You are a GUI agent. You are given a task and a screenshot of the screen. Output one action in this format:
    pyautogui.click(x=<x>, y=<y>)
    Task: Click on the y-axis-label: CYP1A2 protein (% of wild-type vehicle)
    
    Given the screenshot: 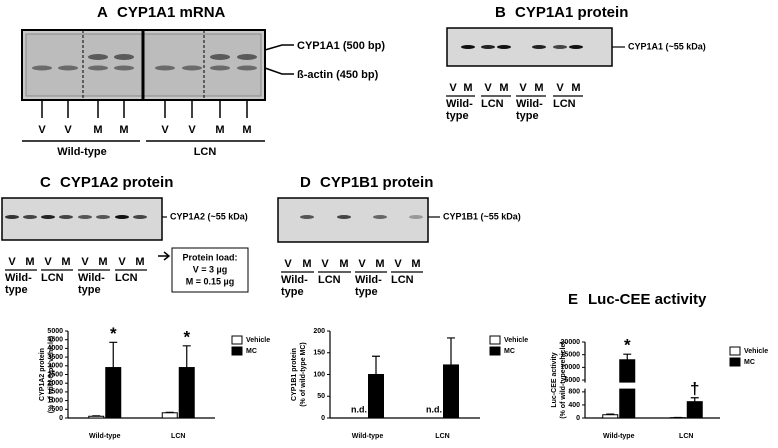 What is the action you would take?
    pyautogui.click(x=47, y=374)
    